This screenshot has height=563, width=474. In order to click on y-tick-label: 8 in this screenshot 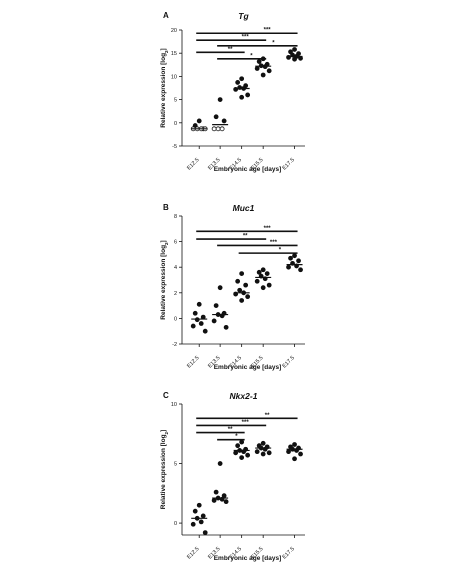, I will do `click(175, 217)`.